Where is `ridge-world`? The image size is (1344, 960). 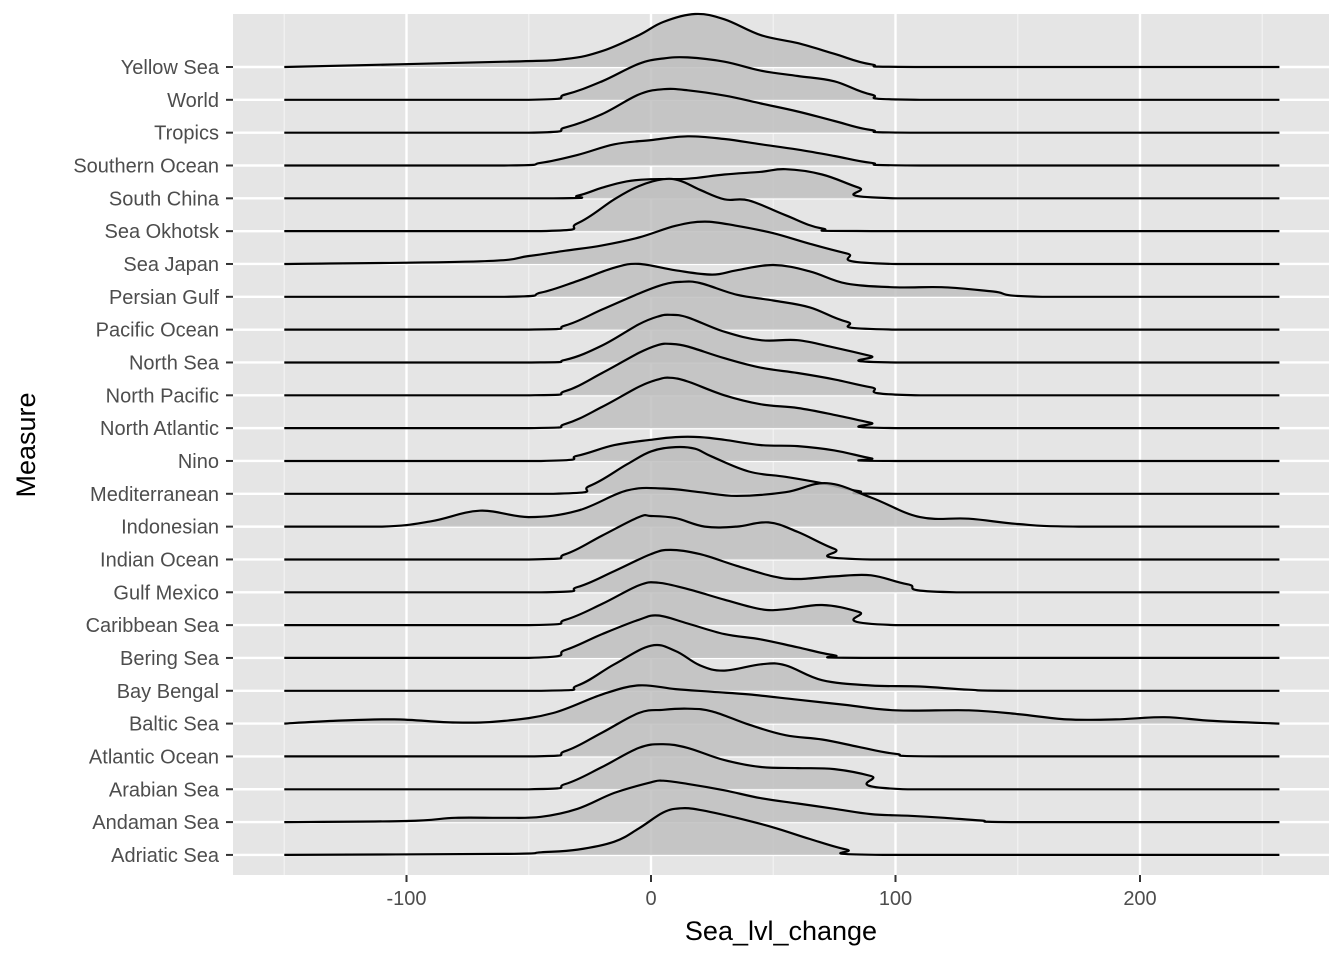
ridge-world is located at coordinates (782, 78).